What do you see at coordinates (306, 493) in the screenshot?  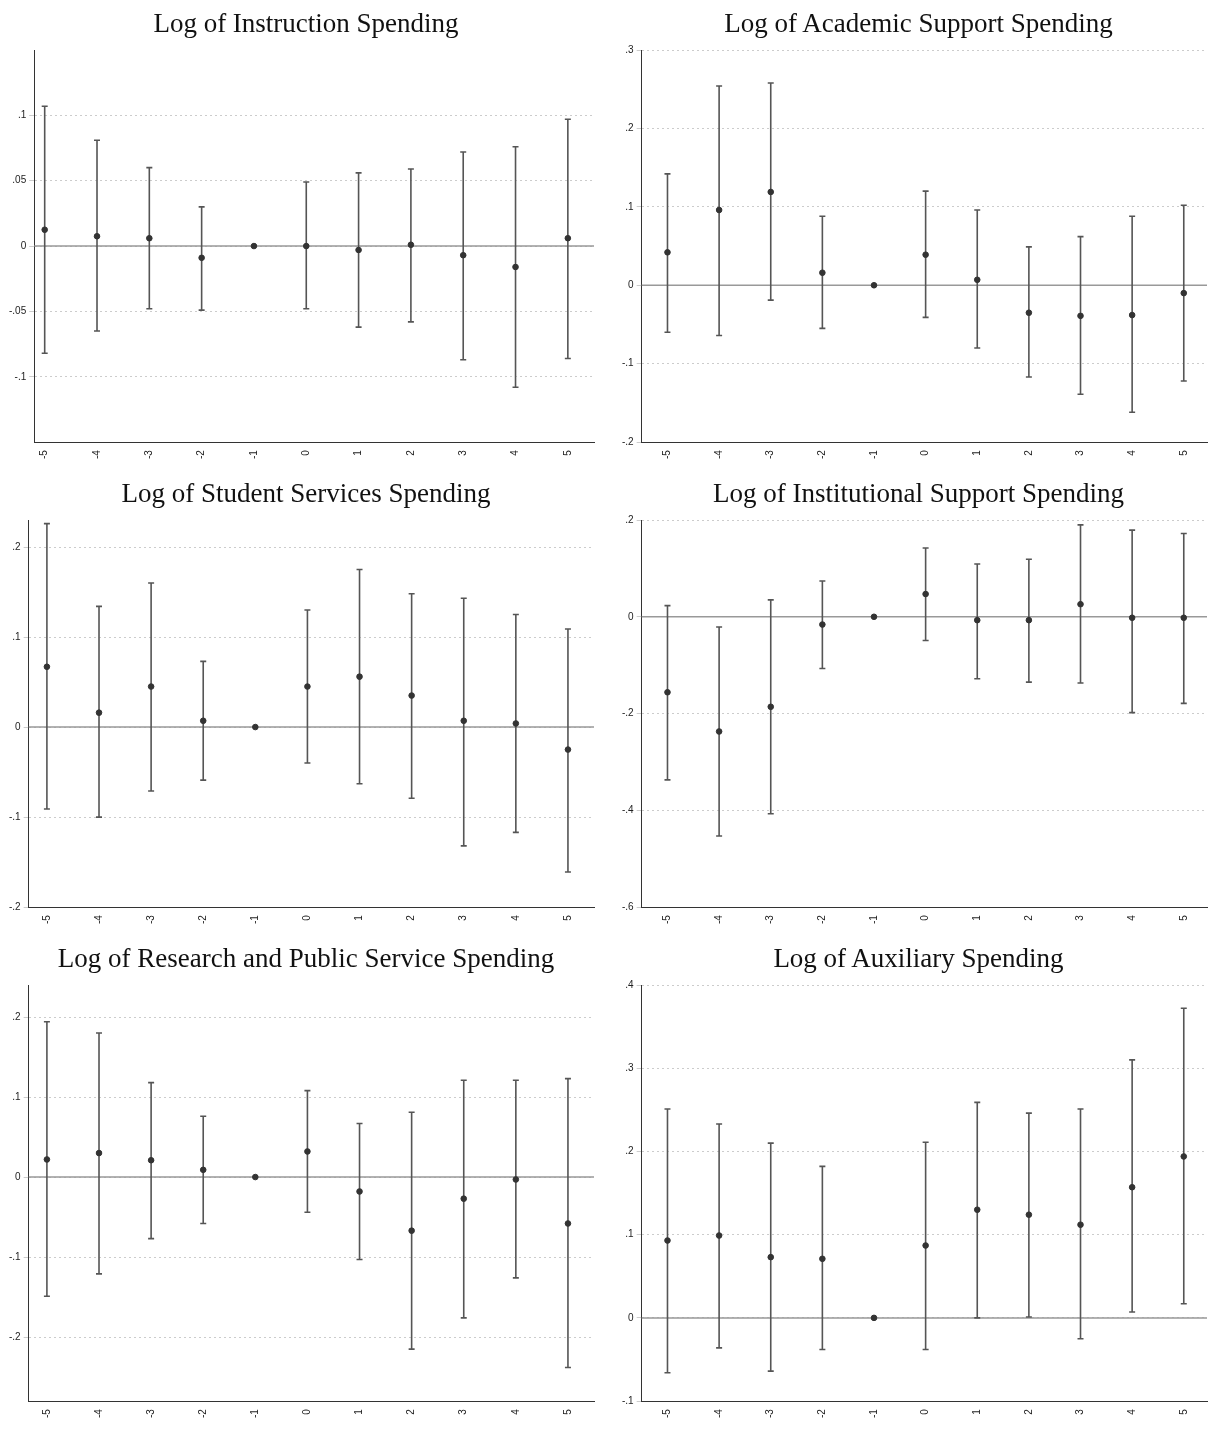 I see `chart-title: Log of Student Services Spending` at bounding box center [306, 493].